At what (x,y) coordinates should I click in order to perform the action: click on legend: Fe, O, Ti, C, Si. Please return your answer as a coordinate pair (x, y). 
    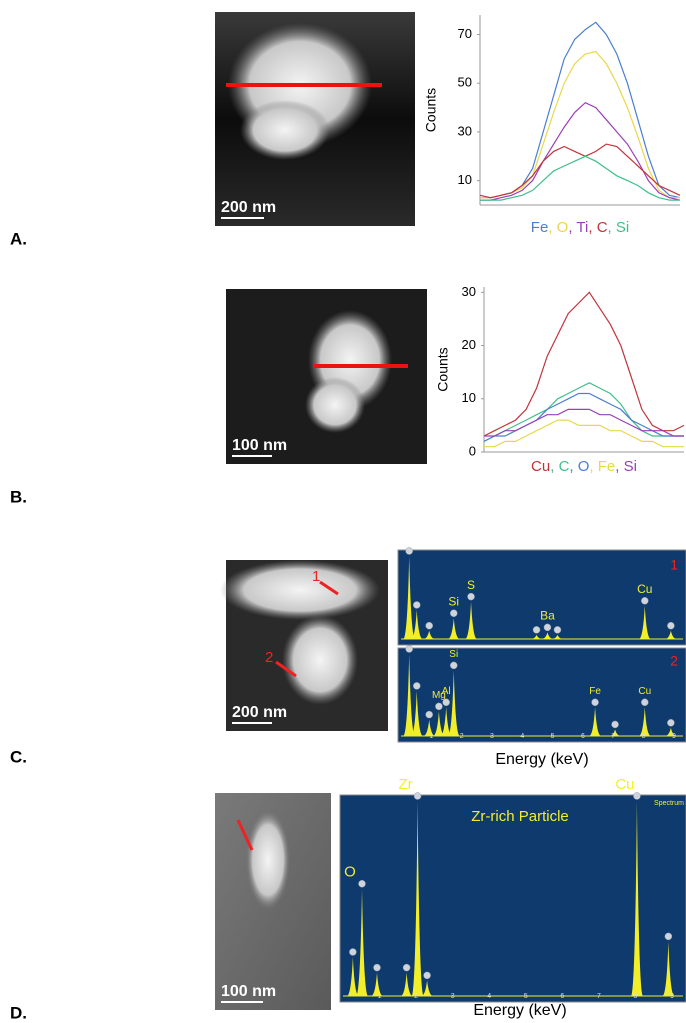
    Looking at the image, I should click on (580, 227).